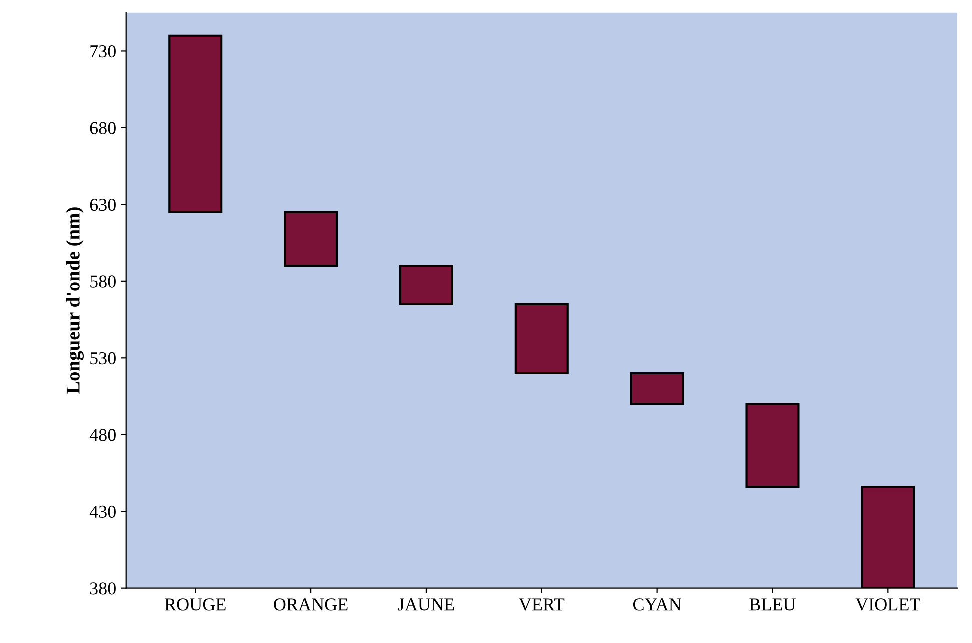 The image size is (972, 643). Describe the element at coordinates (195, 604) in the screenshot. I see `x-tick-label: ROUGE` at that location.